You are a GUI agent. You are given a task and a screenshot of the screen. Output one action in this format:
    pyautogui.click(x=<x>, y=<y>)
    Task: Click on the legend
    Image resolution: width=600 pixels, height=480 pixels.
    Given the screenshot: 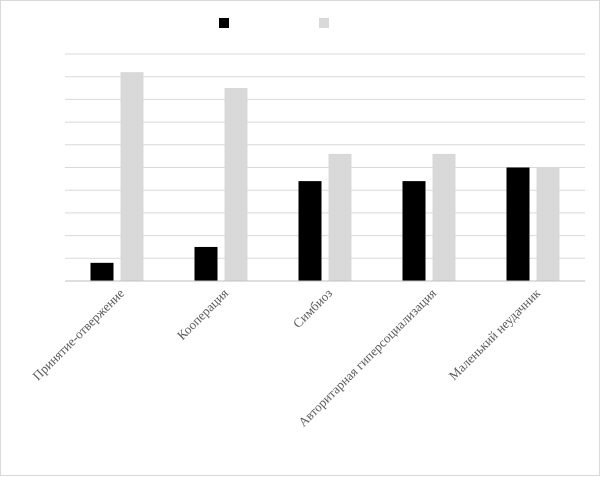 What is the action you would take?
    pyautogui.click(x=274, y=23)
    